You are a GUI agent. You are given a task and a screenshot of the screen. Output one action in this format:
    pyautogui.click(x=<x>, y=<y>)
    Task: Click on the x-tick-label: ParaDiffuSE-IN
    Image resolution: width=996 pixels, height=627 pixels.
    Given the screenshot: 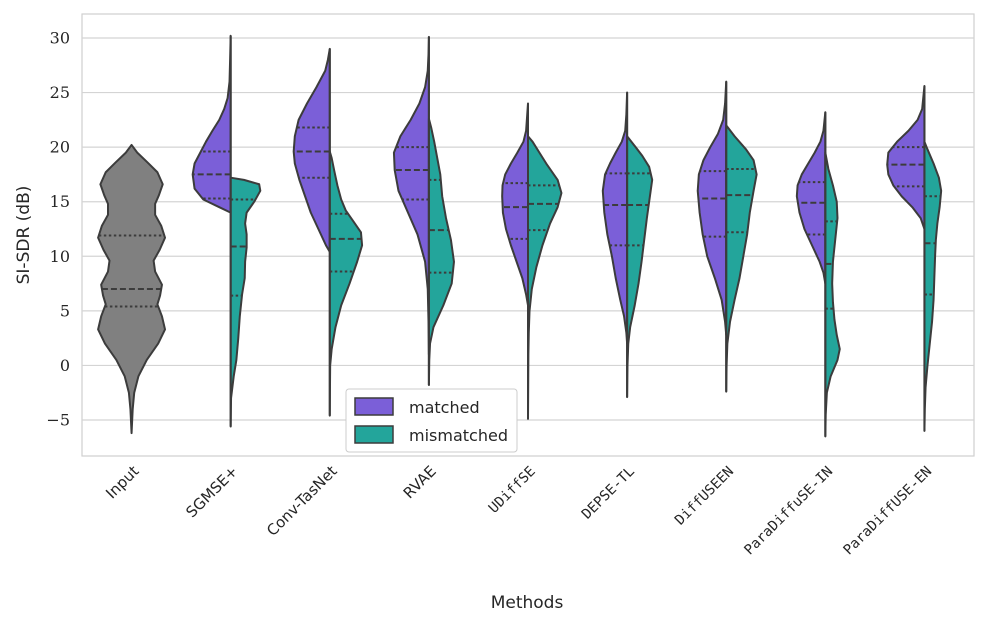 What is the action you would take?
    pyautogui.click(x=788, y=511)
    